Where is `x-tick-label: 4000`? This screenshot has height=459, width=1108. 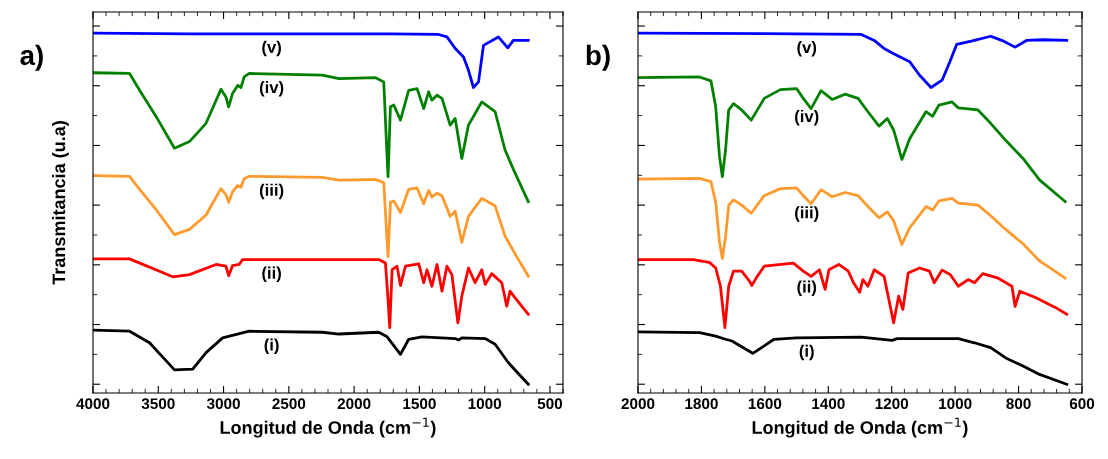
x-tick-label: 4000 is located at coordinates (93, 404).